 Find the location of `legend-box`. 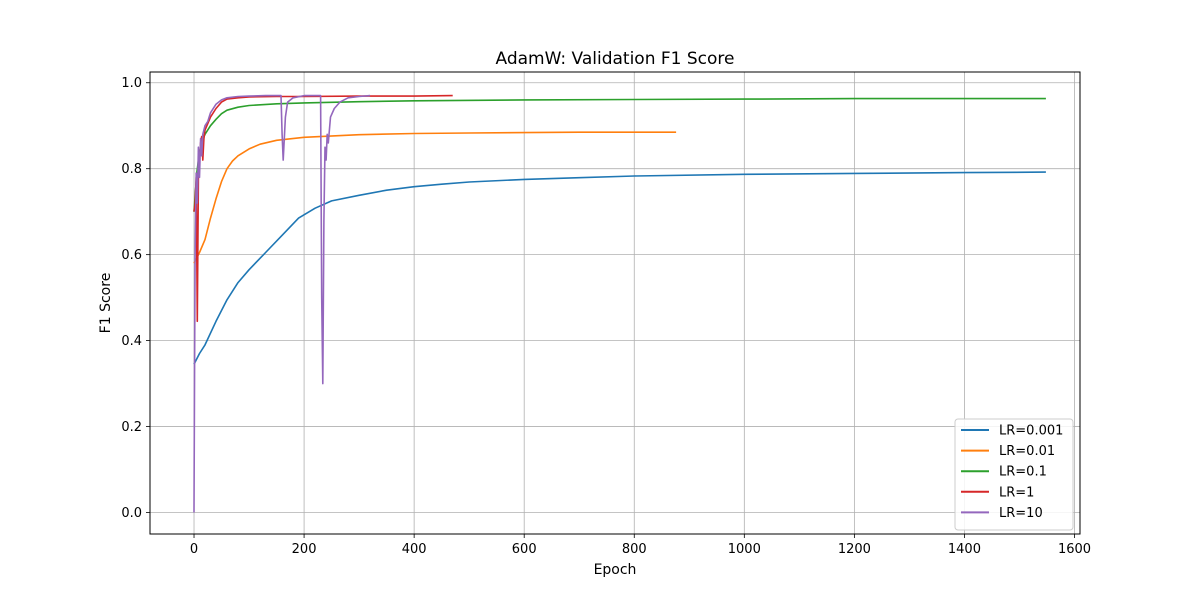

legend-box is located at coordinates (1014, 474).